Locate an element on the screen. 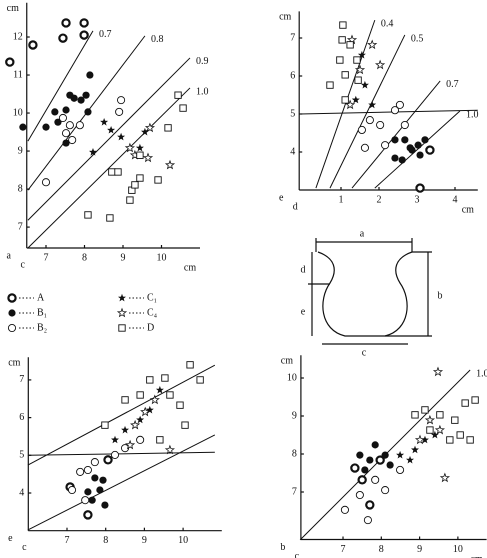  legend-label: C₄ is located at coordinates (152, 312).